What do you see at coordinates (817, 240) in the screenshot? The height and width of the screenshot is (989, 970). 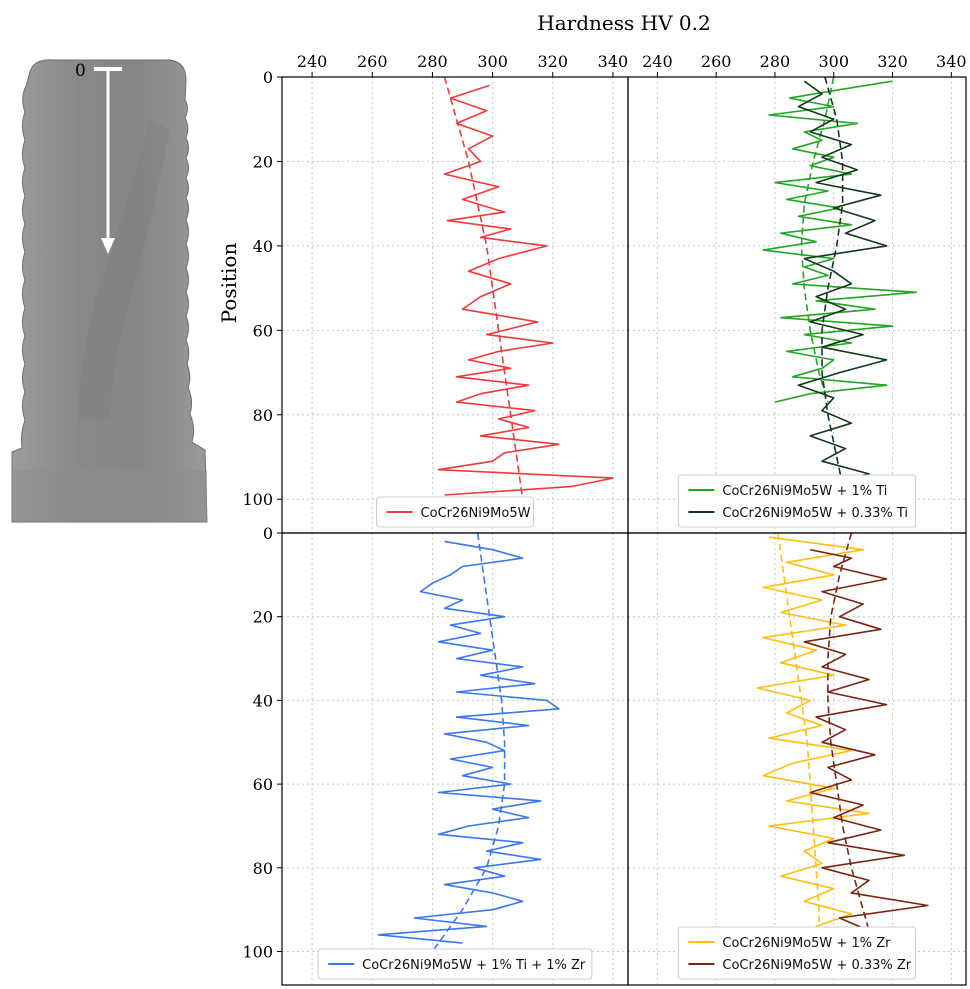 I see `trend-line-green` at bounding box center [817, 240].